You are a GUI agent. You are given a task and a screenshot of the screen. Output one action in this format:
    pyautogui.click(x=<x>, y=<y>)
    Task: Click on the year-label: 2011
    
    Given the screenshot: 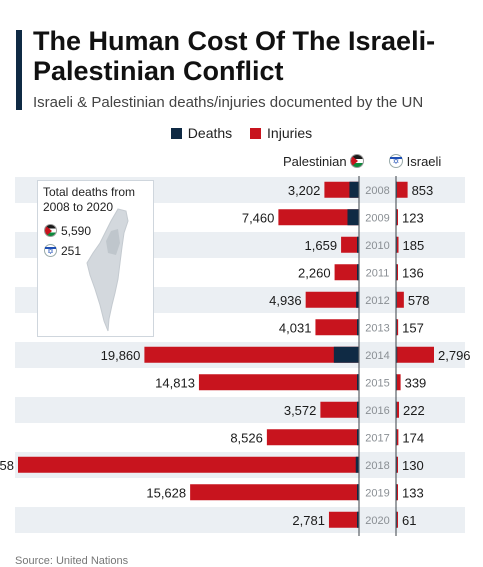 What is the action you would take?
    pyautogui.click(x=378, y=273)
    